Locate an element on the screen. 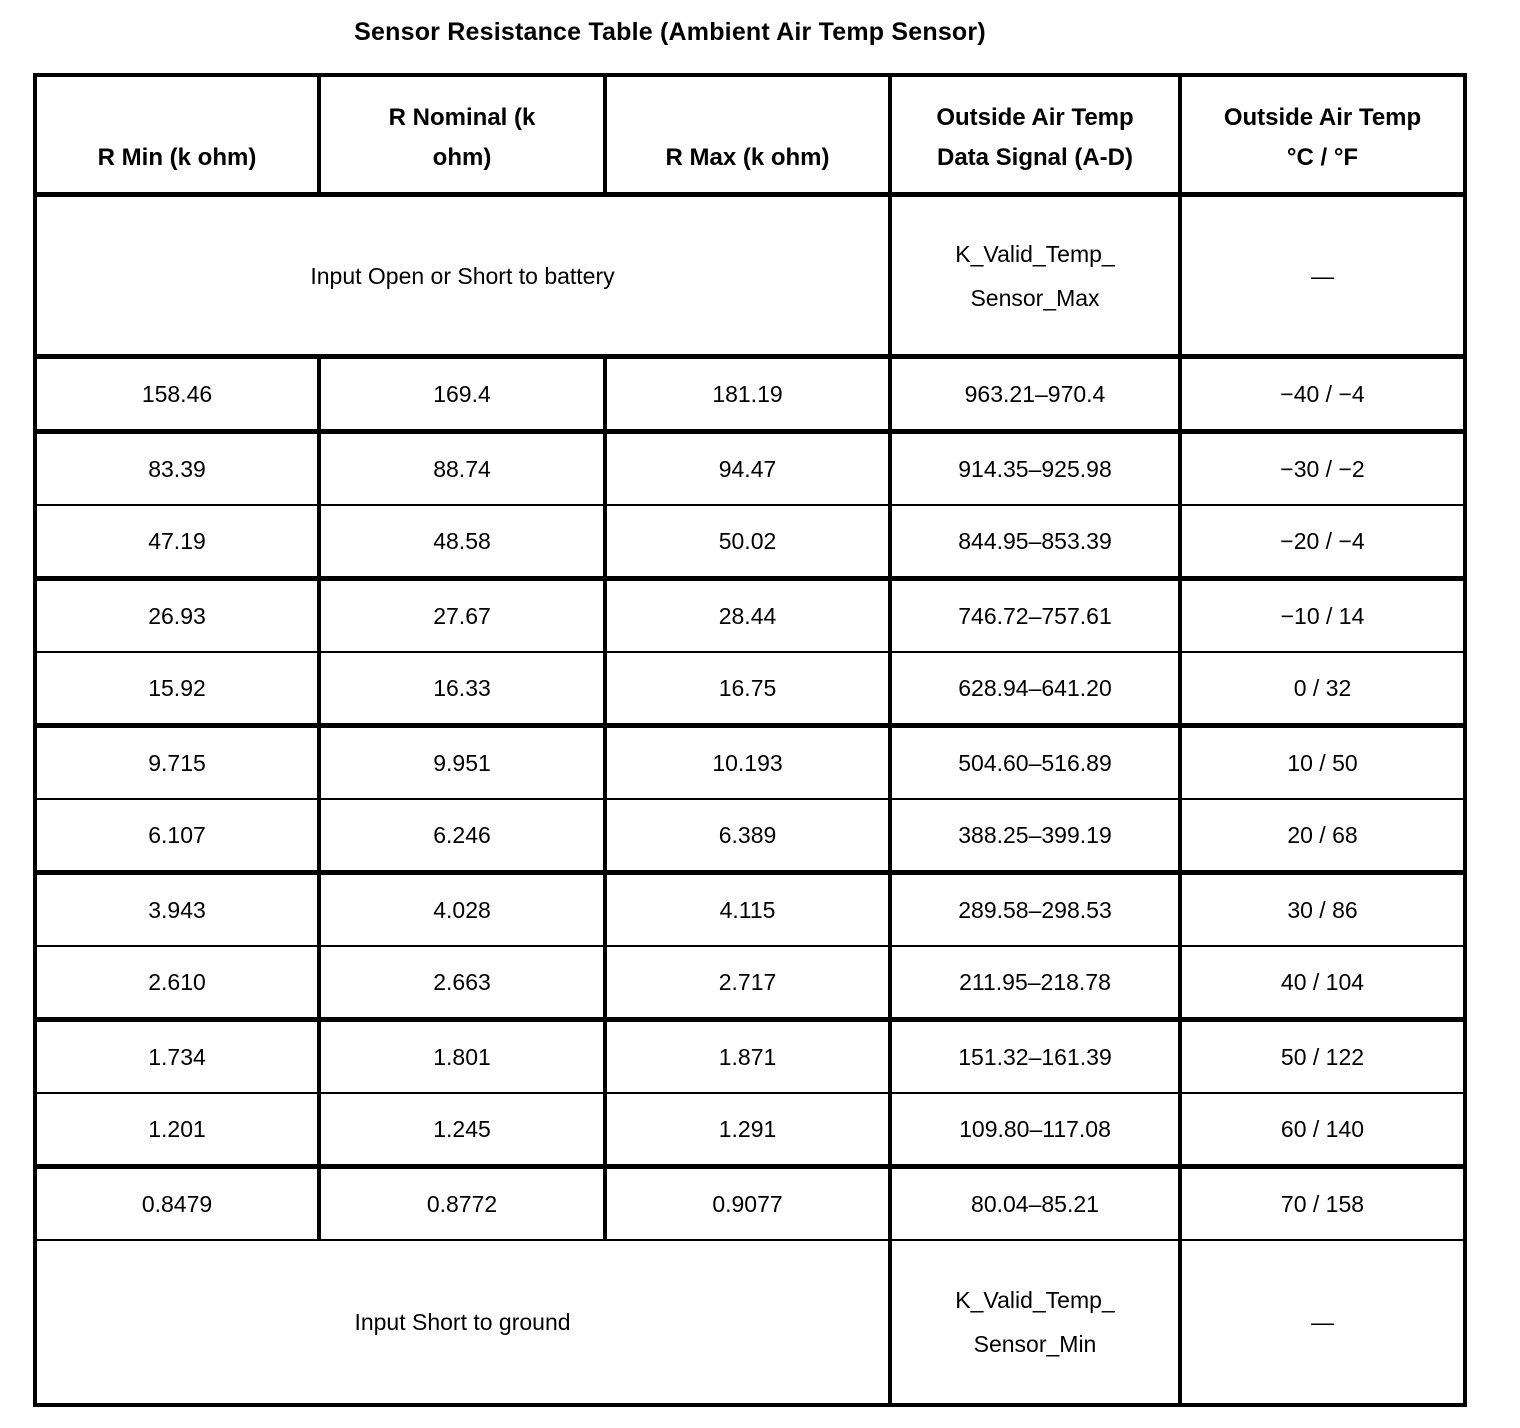  data-signal-cell: 963.21–970.4 is located at coordinates (1035, 395).